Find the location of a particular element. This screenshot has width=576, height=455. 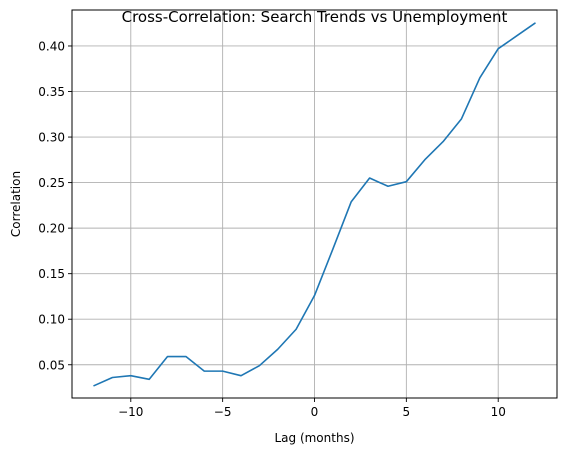

y-tick-label: 0.15 is located at coordinates (51, 274).